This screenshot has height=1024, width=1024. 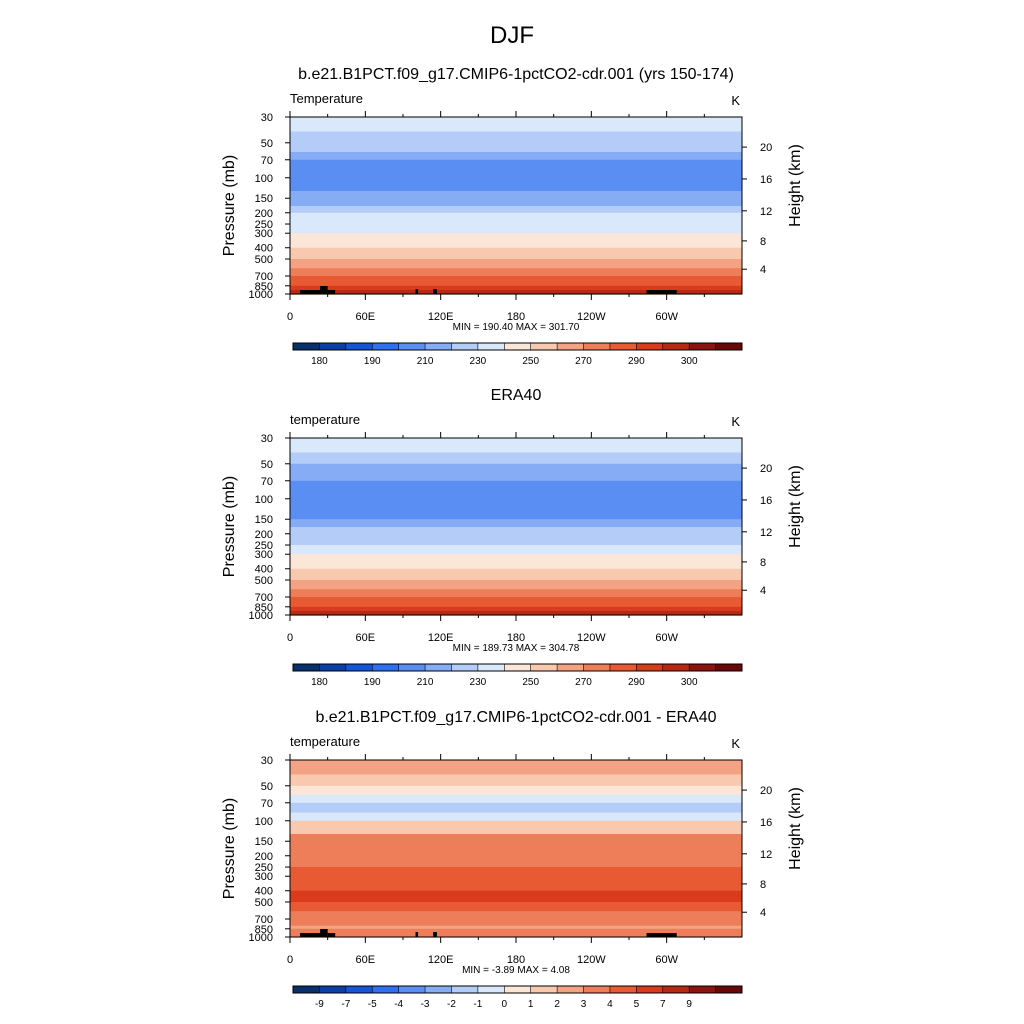 I want to click on y-tick-label: 700, so click(x=264, y=598).